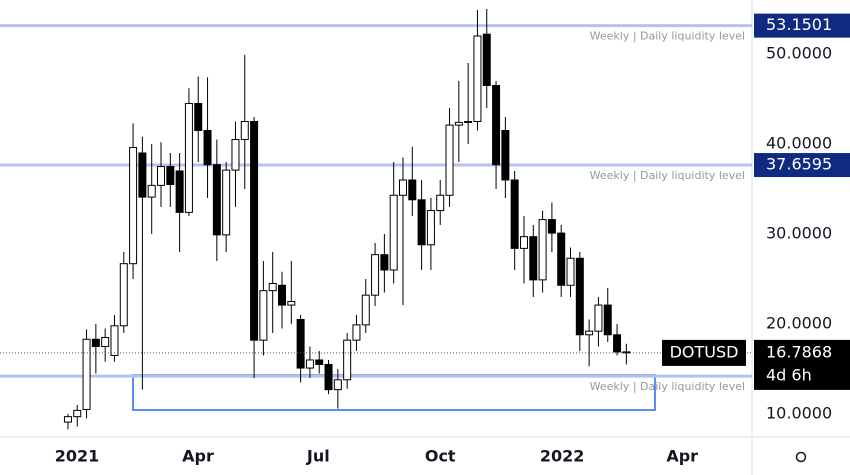 The width and height of the screenshot is (850, 475). Describe the element at coordinates (799, 52) in the screenshot. I see `y-tick-label: 50.0000` at that location.